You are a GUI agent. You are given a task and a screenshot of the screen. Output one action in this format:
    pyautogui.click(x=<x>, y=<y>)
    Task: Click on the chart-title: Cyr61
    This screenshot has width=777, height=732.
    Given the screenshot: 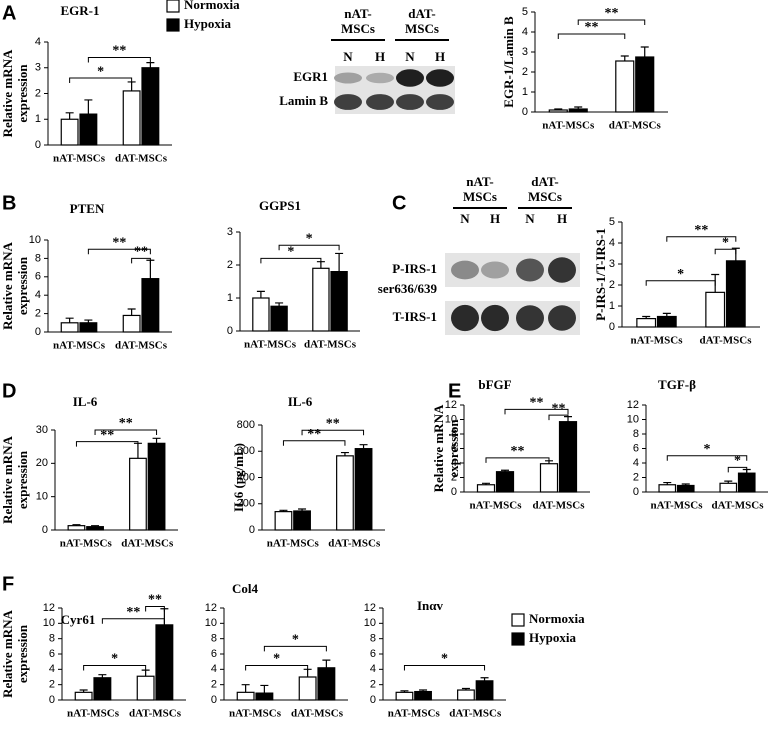 What is the action you would take?
    pyautogui.click(x=78, y=619)
    